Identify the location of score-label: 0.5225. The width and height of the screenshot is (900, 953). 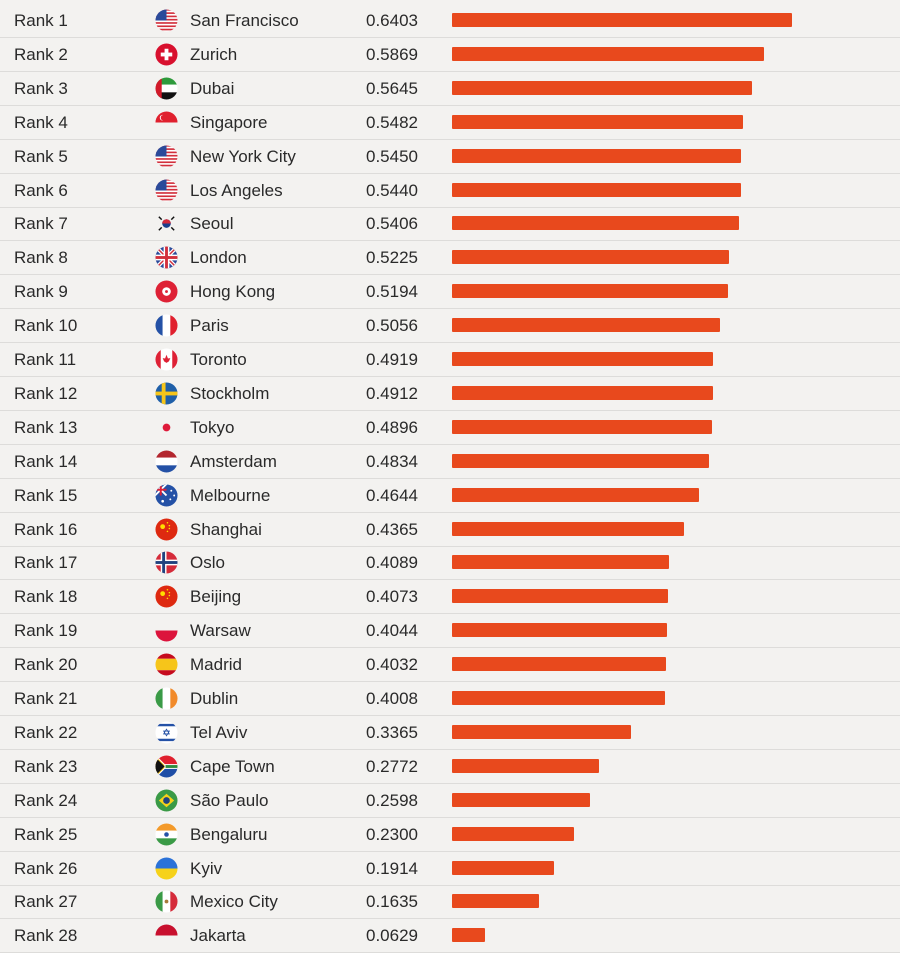
(392, 258).